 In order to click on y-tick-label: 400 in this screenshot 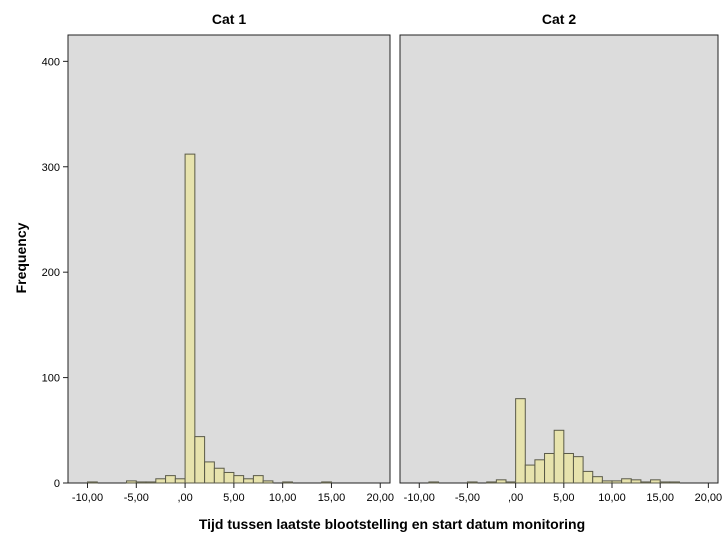, I will do `click(51, 62)`.